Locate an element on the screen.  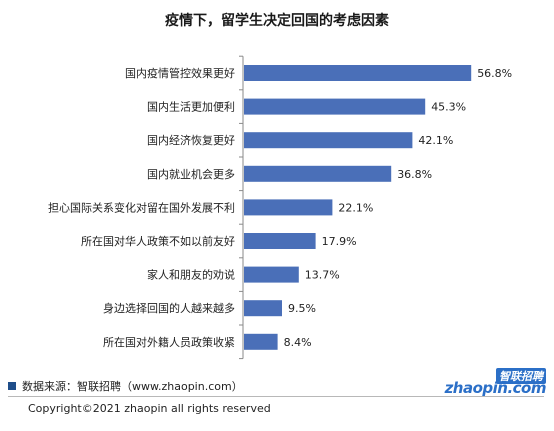
data-source: 数据来源：智联招聘（www.zhaopin.com） is located at coordinates (125, 386).